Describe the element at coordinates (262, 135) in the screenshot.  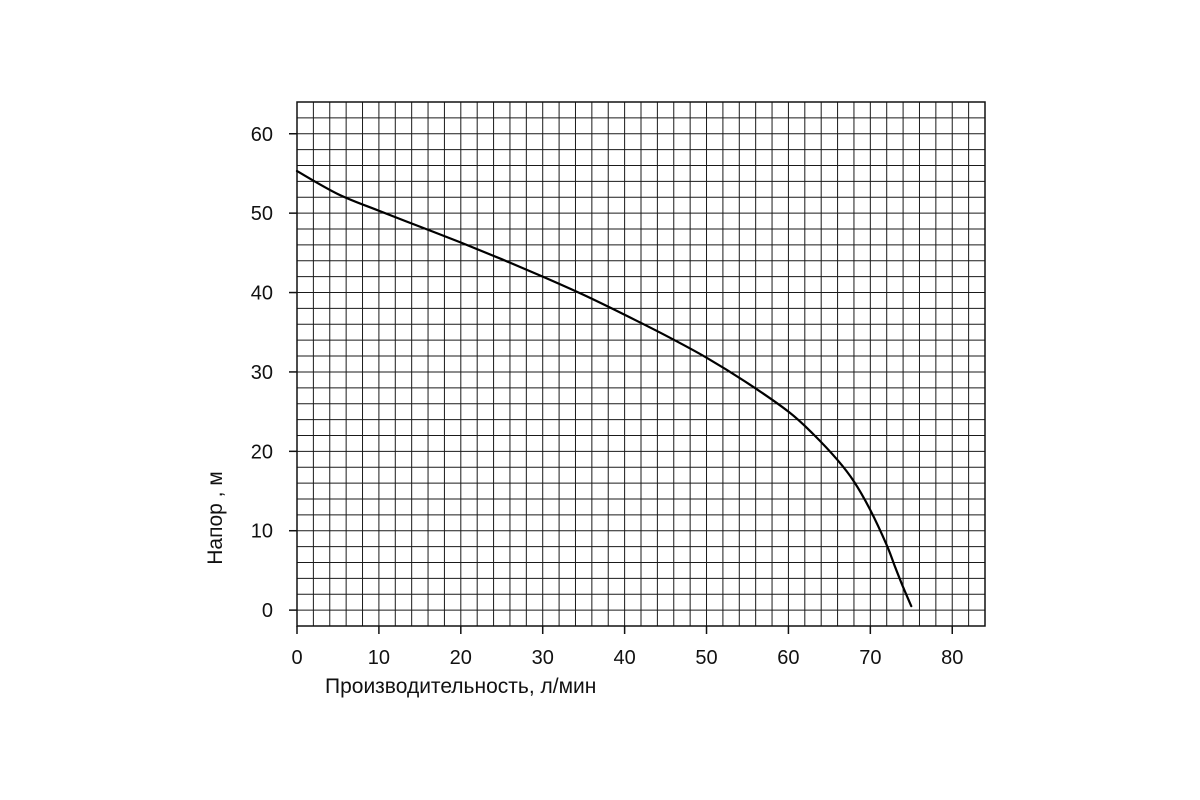
I see `y-tick-label: 60` at that location.